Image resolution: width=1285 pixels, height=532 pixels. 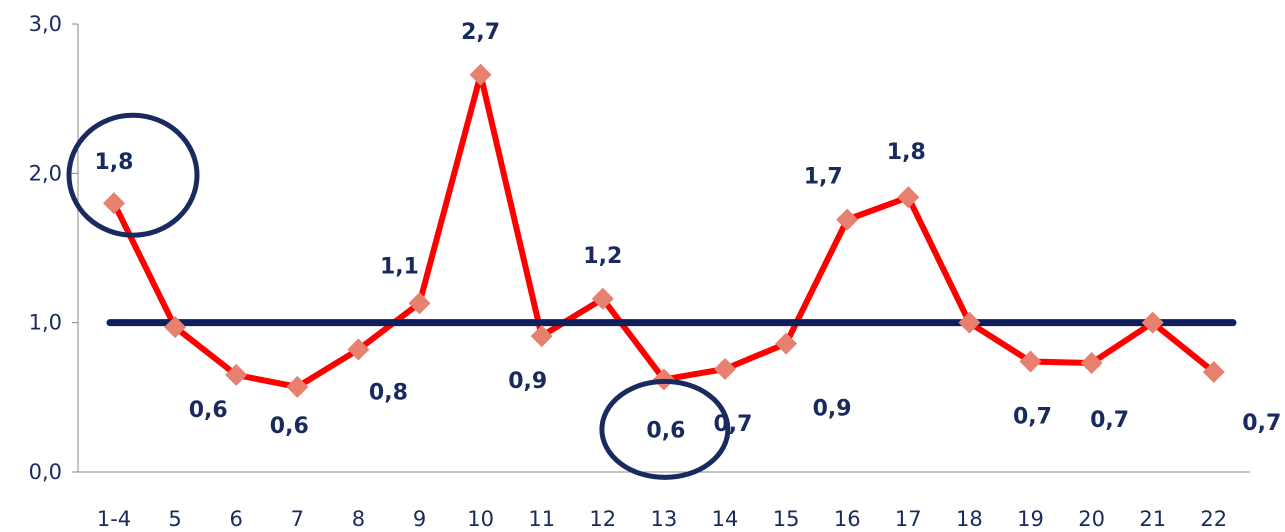 What do you see at coordinates (45, 472) in the screenshot?
I see `y-tick-label: 0,0` at bounding box center [45, 472].